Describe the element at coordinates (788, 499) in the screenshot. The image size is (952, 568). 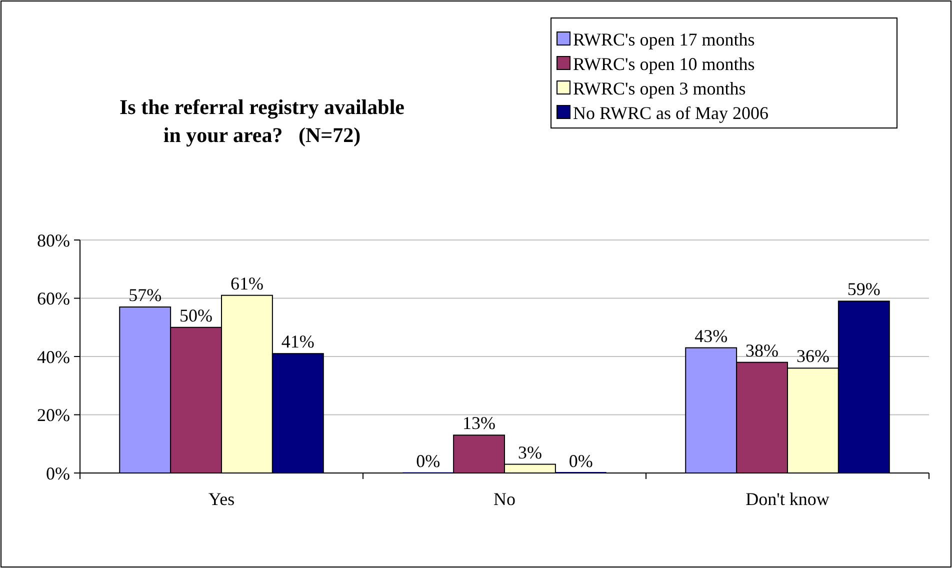
I see `x-tick-label: Don't know` at that location.